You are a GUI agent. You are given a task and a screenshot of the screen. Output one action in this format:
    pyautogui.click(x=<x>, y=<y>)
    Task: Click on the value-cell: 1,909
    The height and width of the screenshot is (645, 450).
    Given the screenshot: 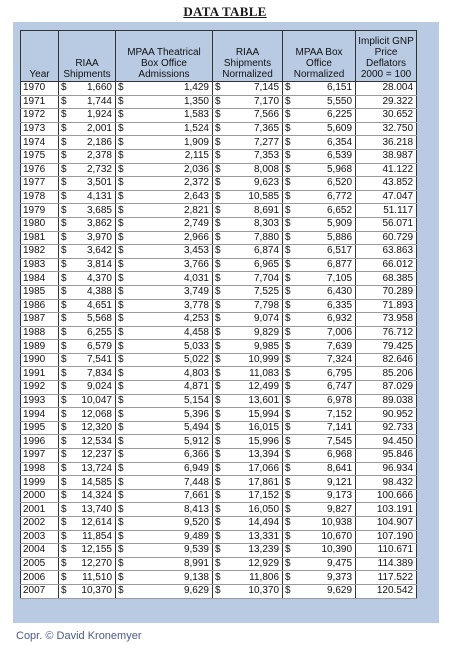 What is the action you would take?
    pyautogui.click(x=170, y=142)
    